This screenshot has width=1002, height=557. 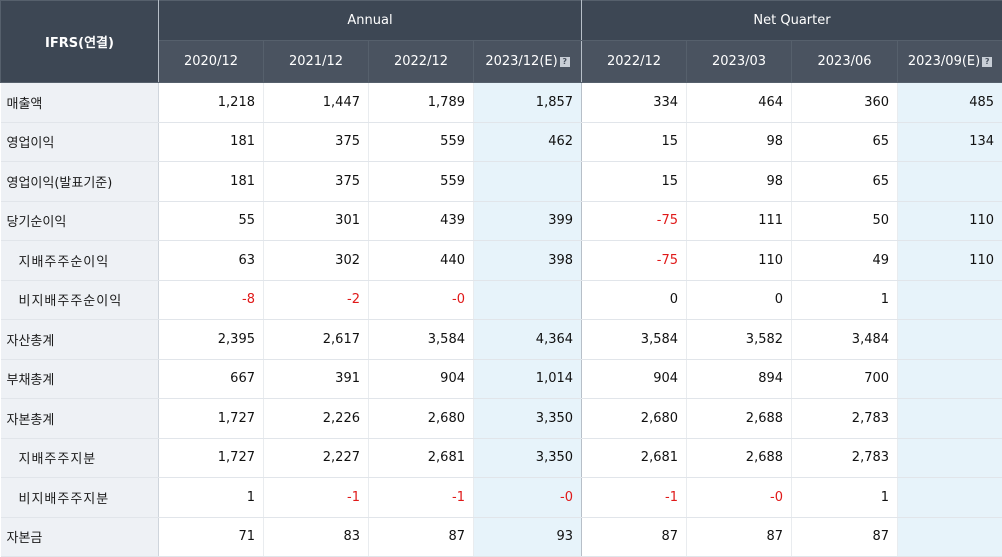 I want to click on row-label: 영업이익(발표기준), so click(x=80, y=182).